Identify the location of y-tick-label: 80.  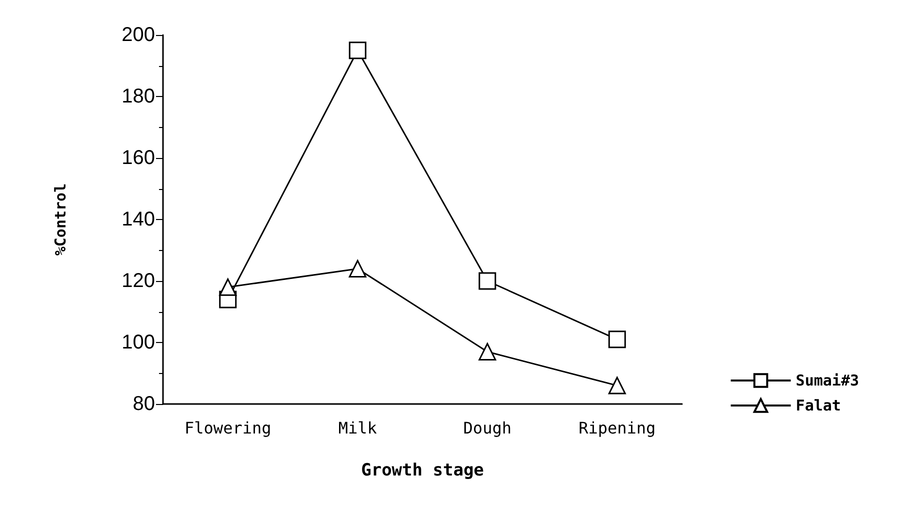
(143, 404).